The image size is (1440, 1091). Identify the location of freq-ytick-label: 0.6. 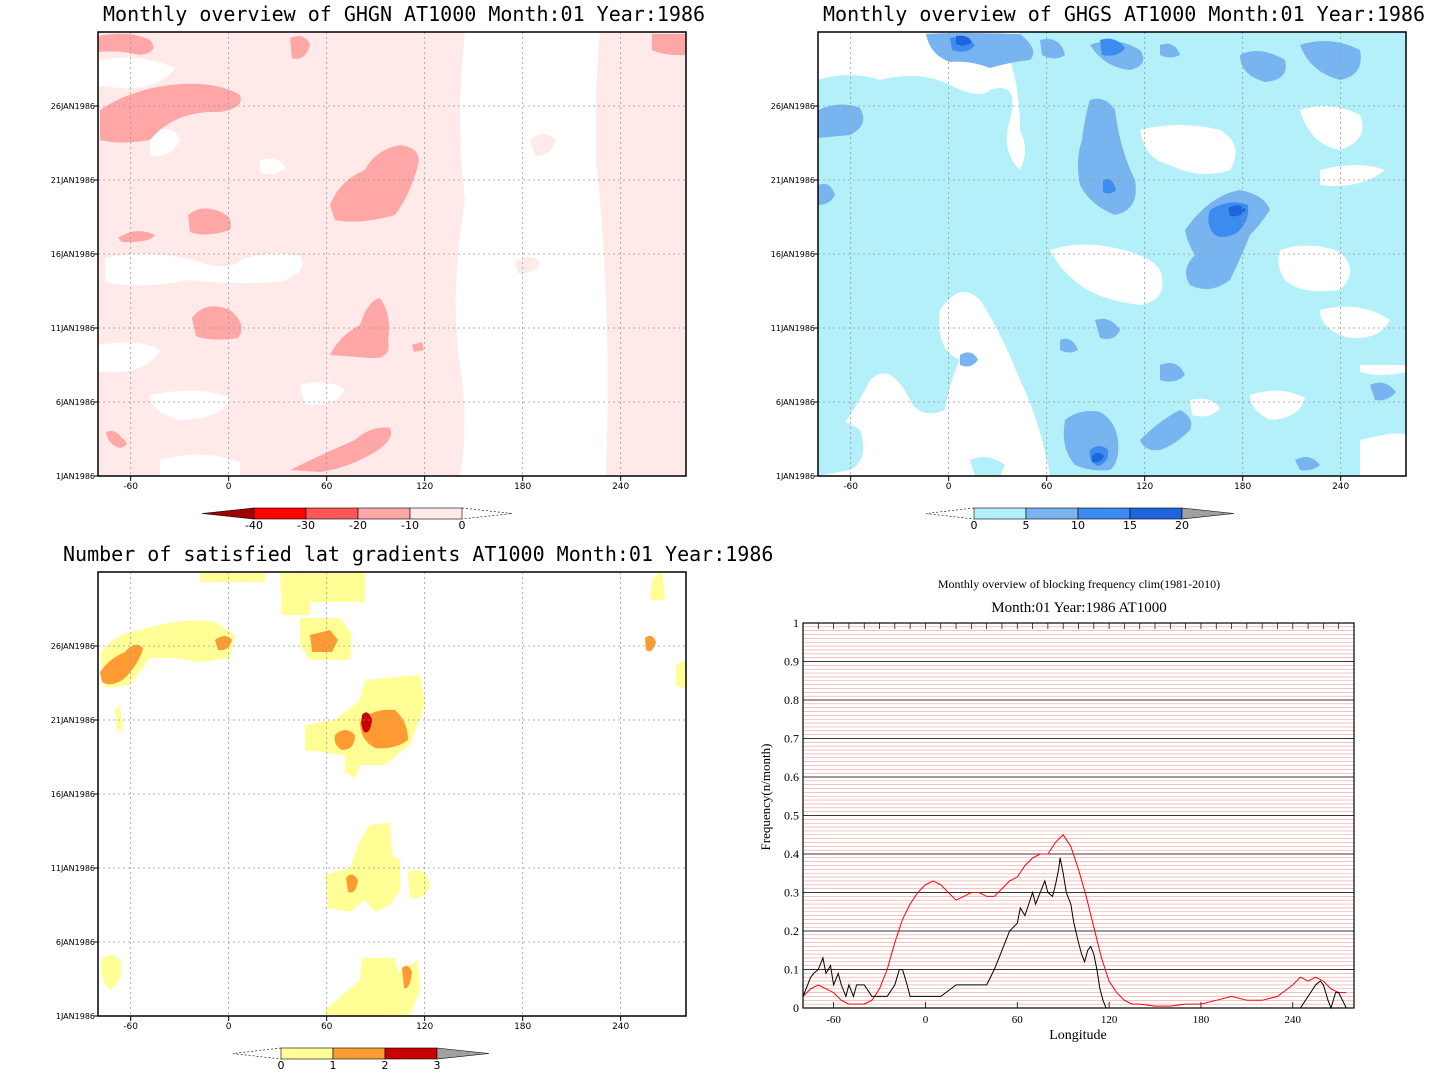
(791, 777).